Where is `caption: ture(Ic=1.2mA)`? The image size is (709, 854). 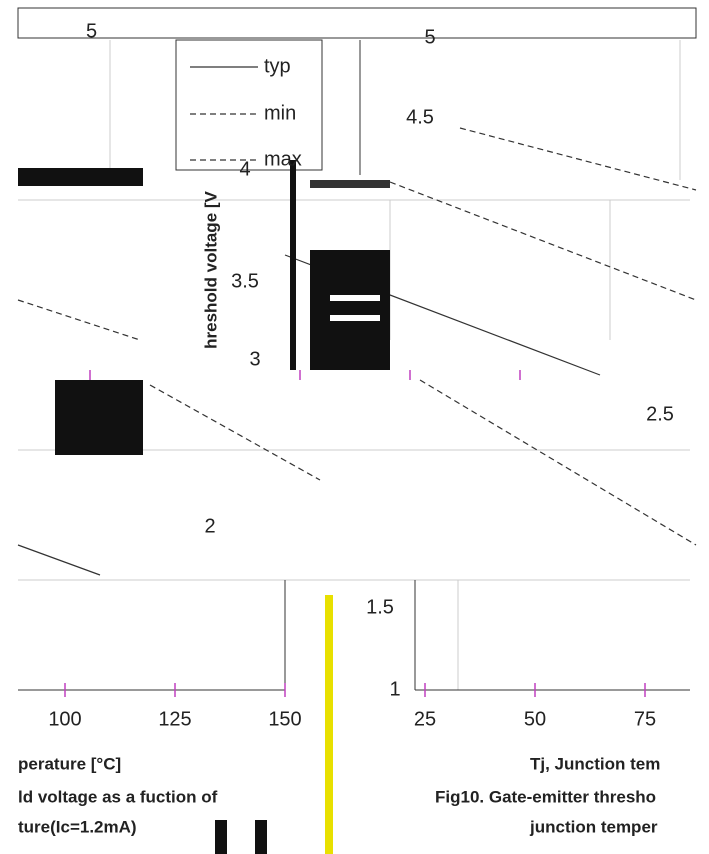
caption: ture(Ic=1.2mA) is located at coordinates (77, 826).